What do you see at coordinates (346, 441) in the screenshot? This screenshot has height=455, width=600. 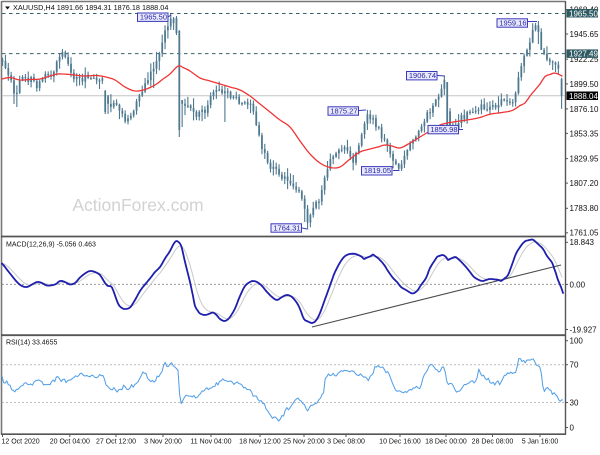 I see `svg-text: 3 Dec 08:00` at bounding box center [346, 441].